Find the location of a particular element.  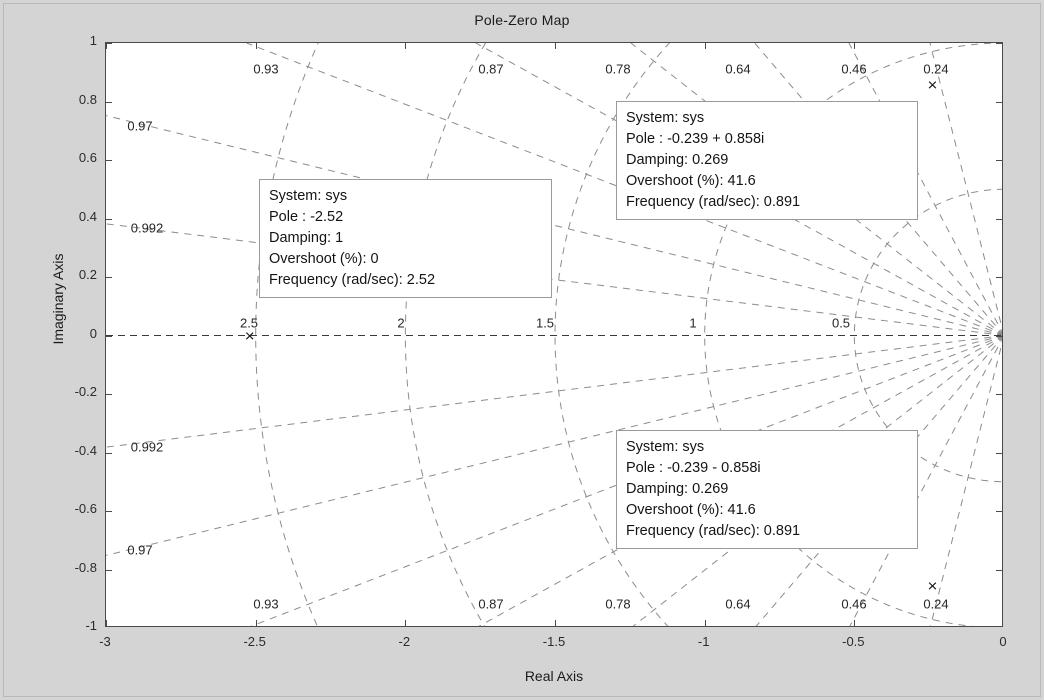

y-tick-label: -0.6 is located at coordinates (85, 508).